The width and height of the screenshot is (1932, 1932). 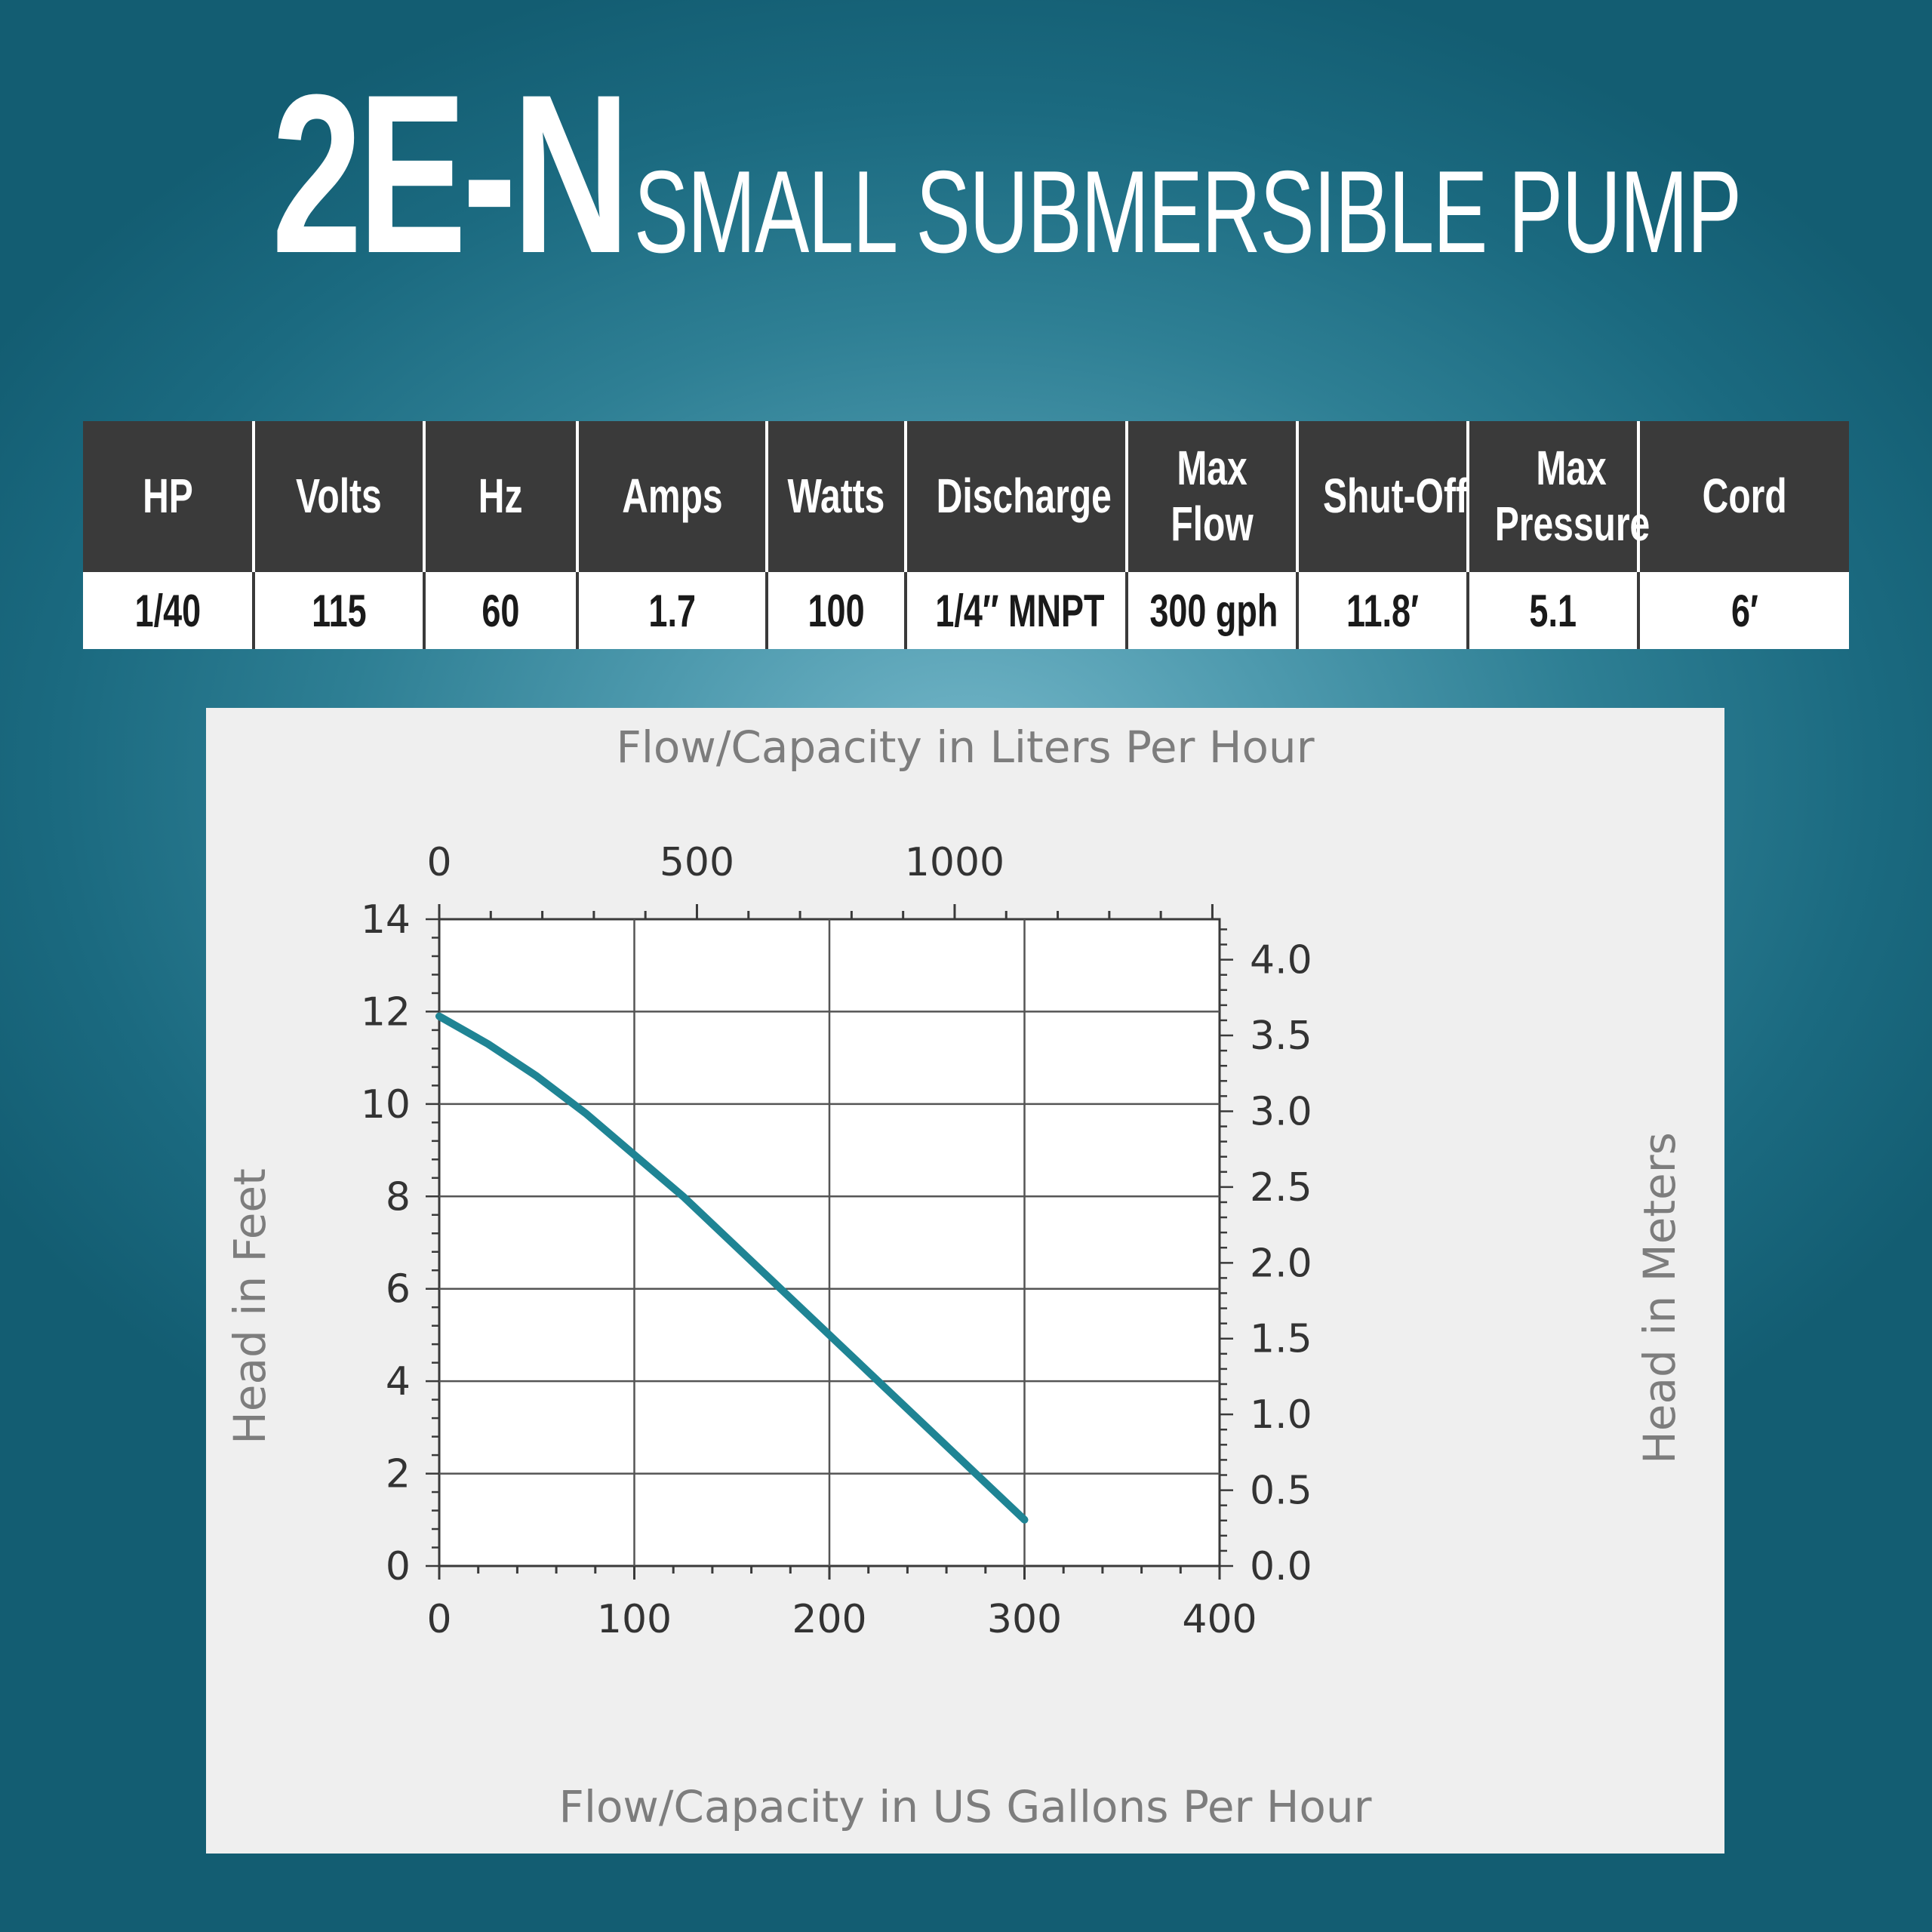 I want to click on grid-layer, so click(x=829, y=1242).